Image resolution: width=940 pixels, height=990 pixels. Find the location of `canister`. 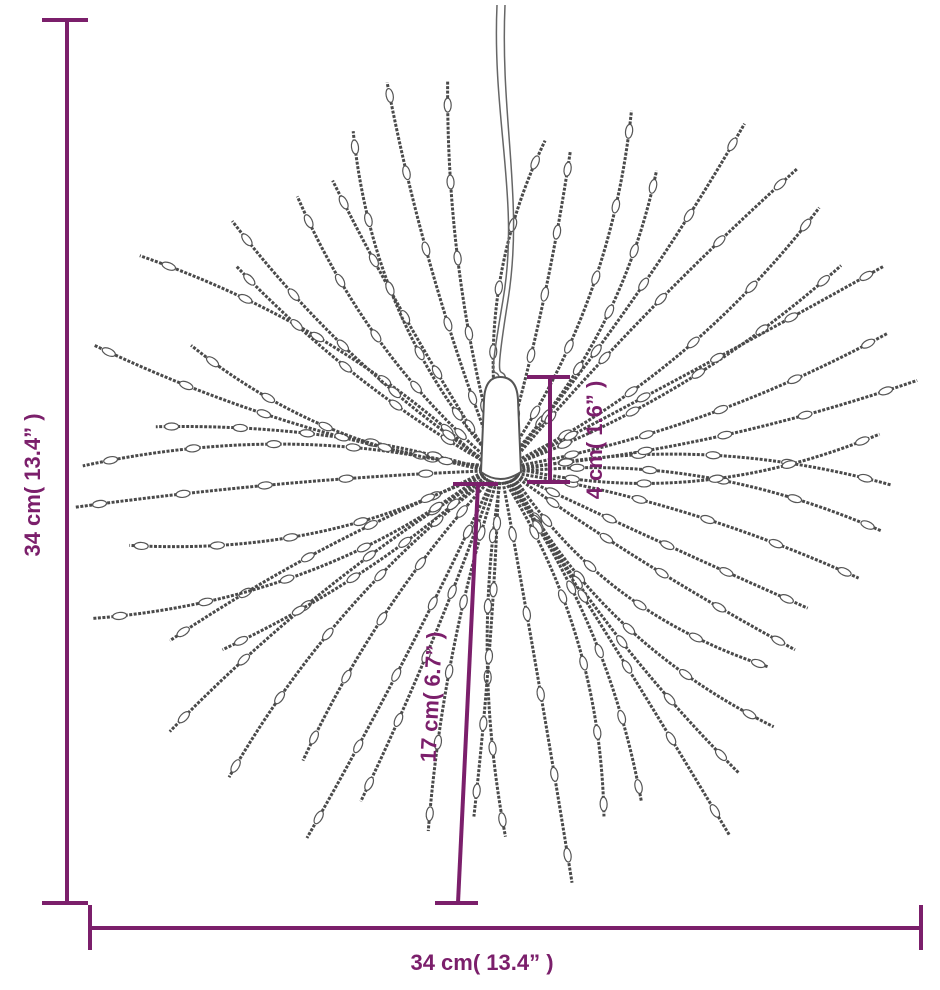

canister is located at coordinates (501, 427).